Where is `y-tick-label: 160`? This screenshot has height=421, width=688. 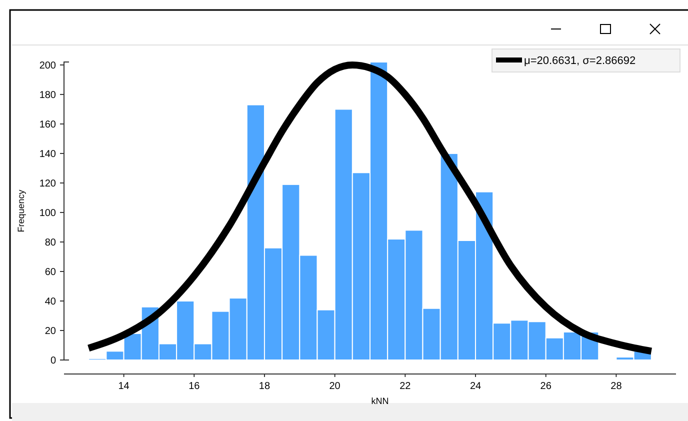
y-tick-label: 160 is located at coordinates (47, 124).